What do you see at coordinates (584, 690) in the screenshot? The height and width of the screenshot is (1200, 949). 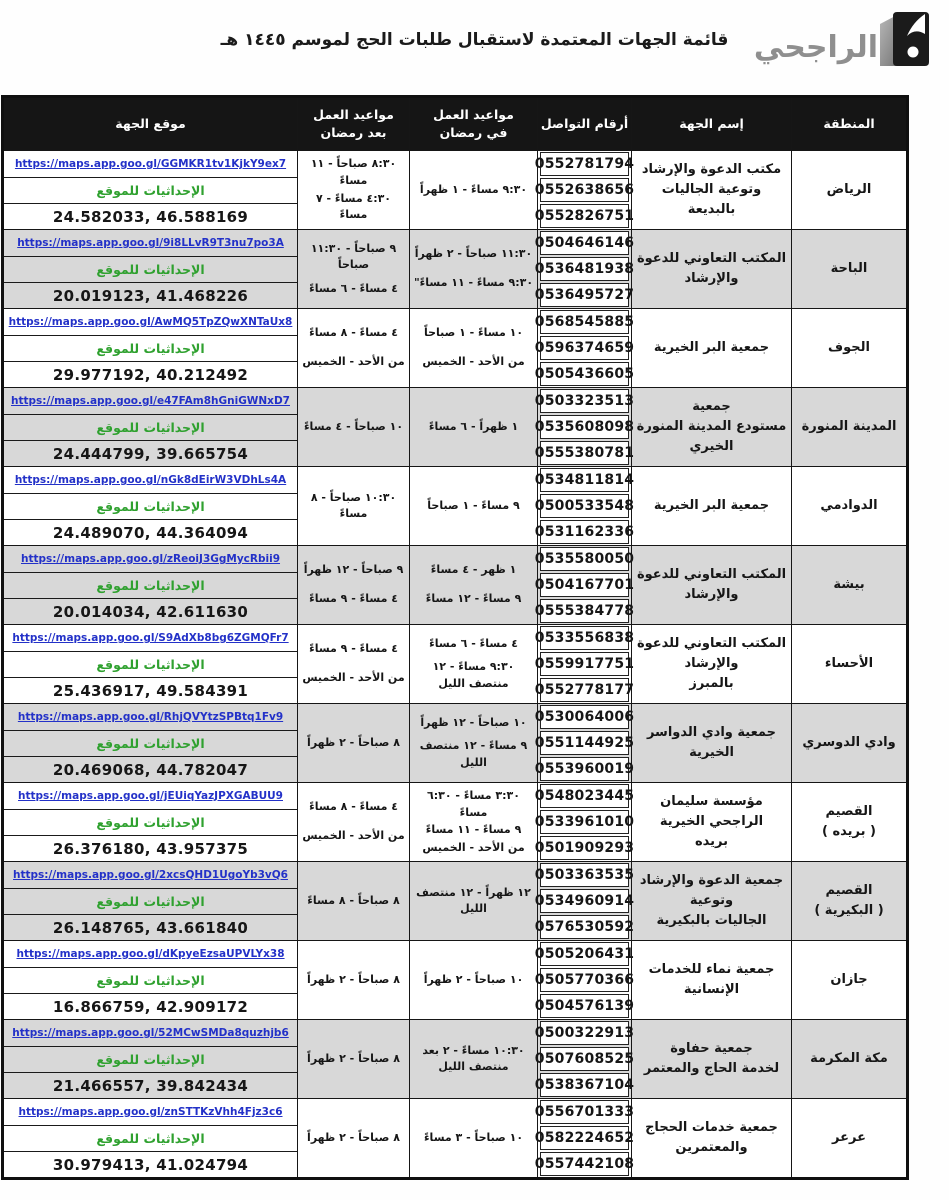 I see `phone-number: 0552778177` at bounding box center [584, 690].